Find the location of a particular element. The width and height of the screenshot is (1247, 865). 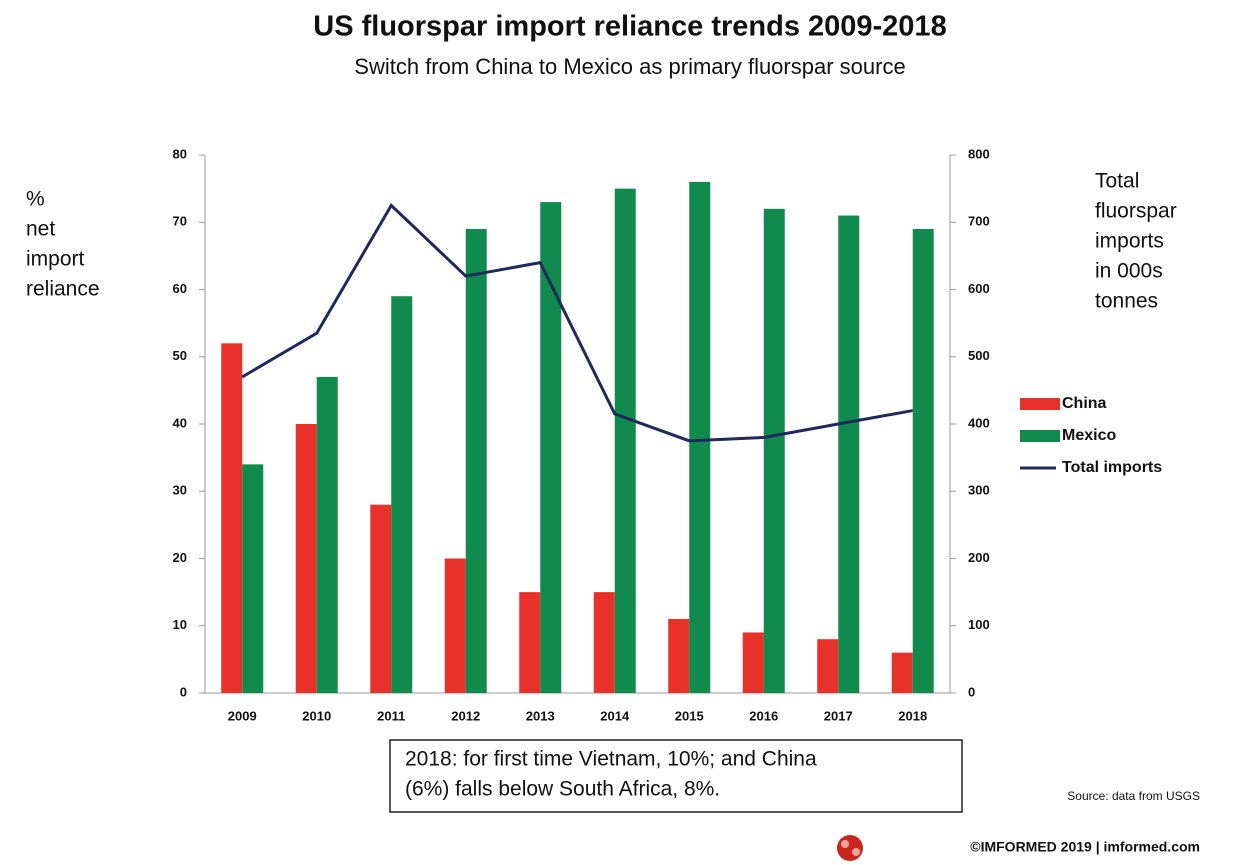

x-tick-label: 2018 is located at coordinates (912, 715).